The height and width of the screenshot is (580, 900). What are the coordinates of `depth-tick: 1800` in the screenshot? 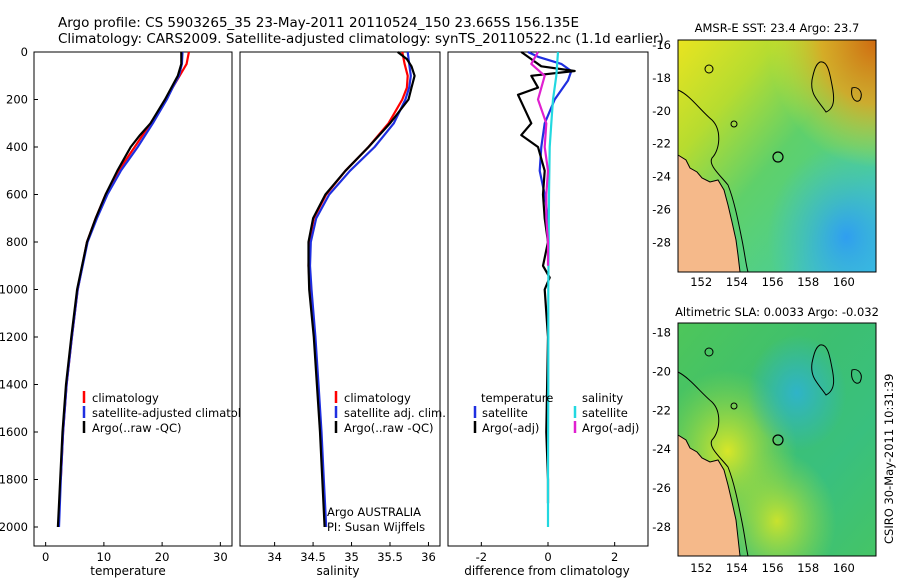 It's located at (14, 480).